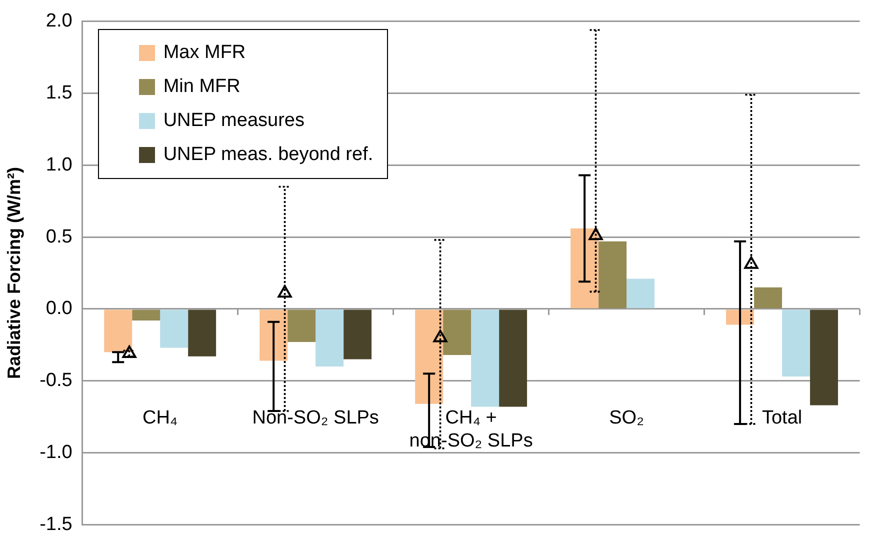 The height and width of the screenshot is (546, 895). What do you see at coordinates (14, 273) in the screenshot?
I see `y-axis-title: Radiative Forcing (W/m²)` at bounding box center [14, 273].